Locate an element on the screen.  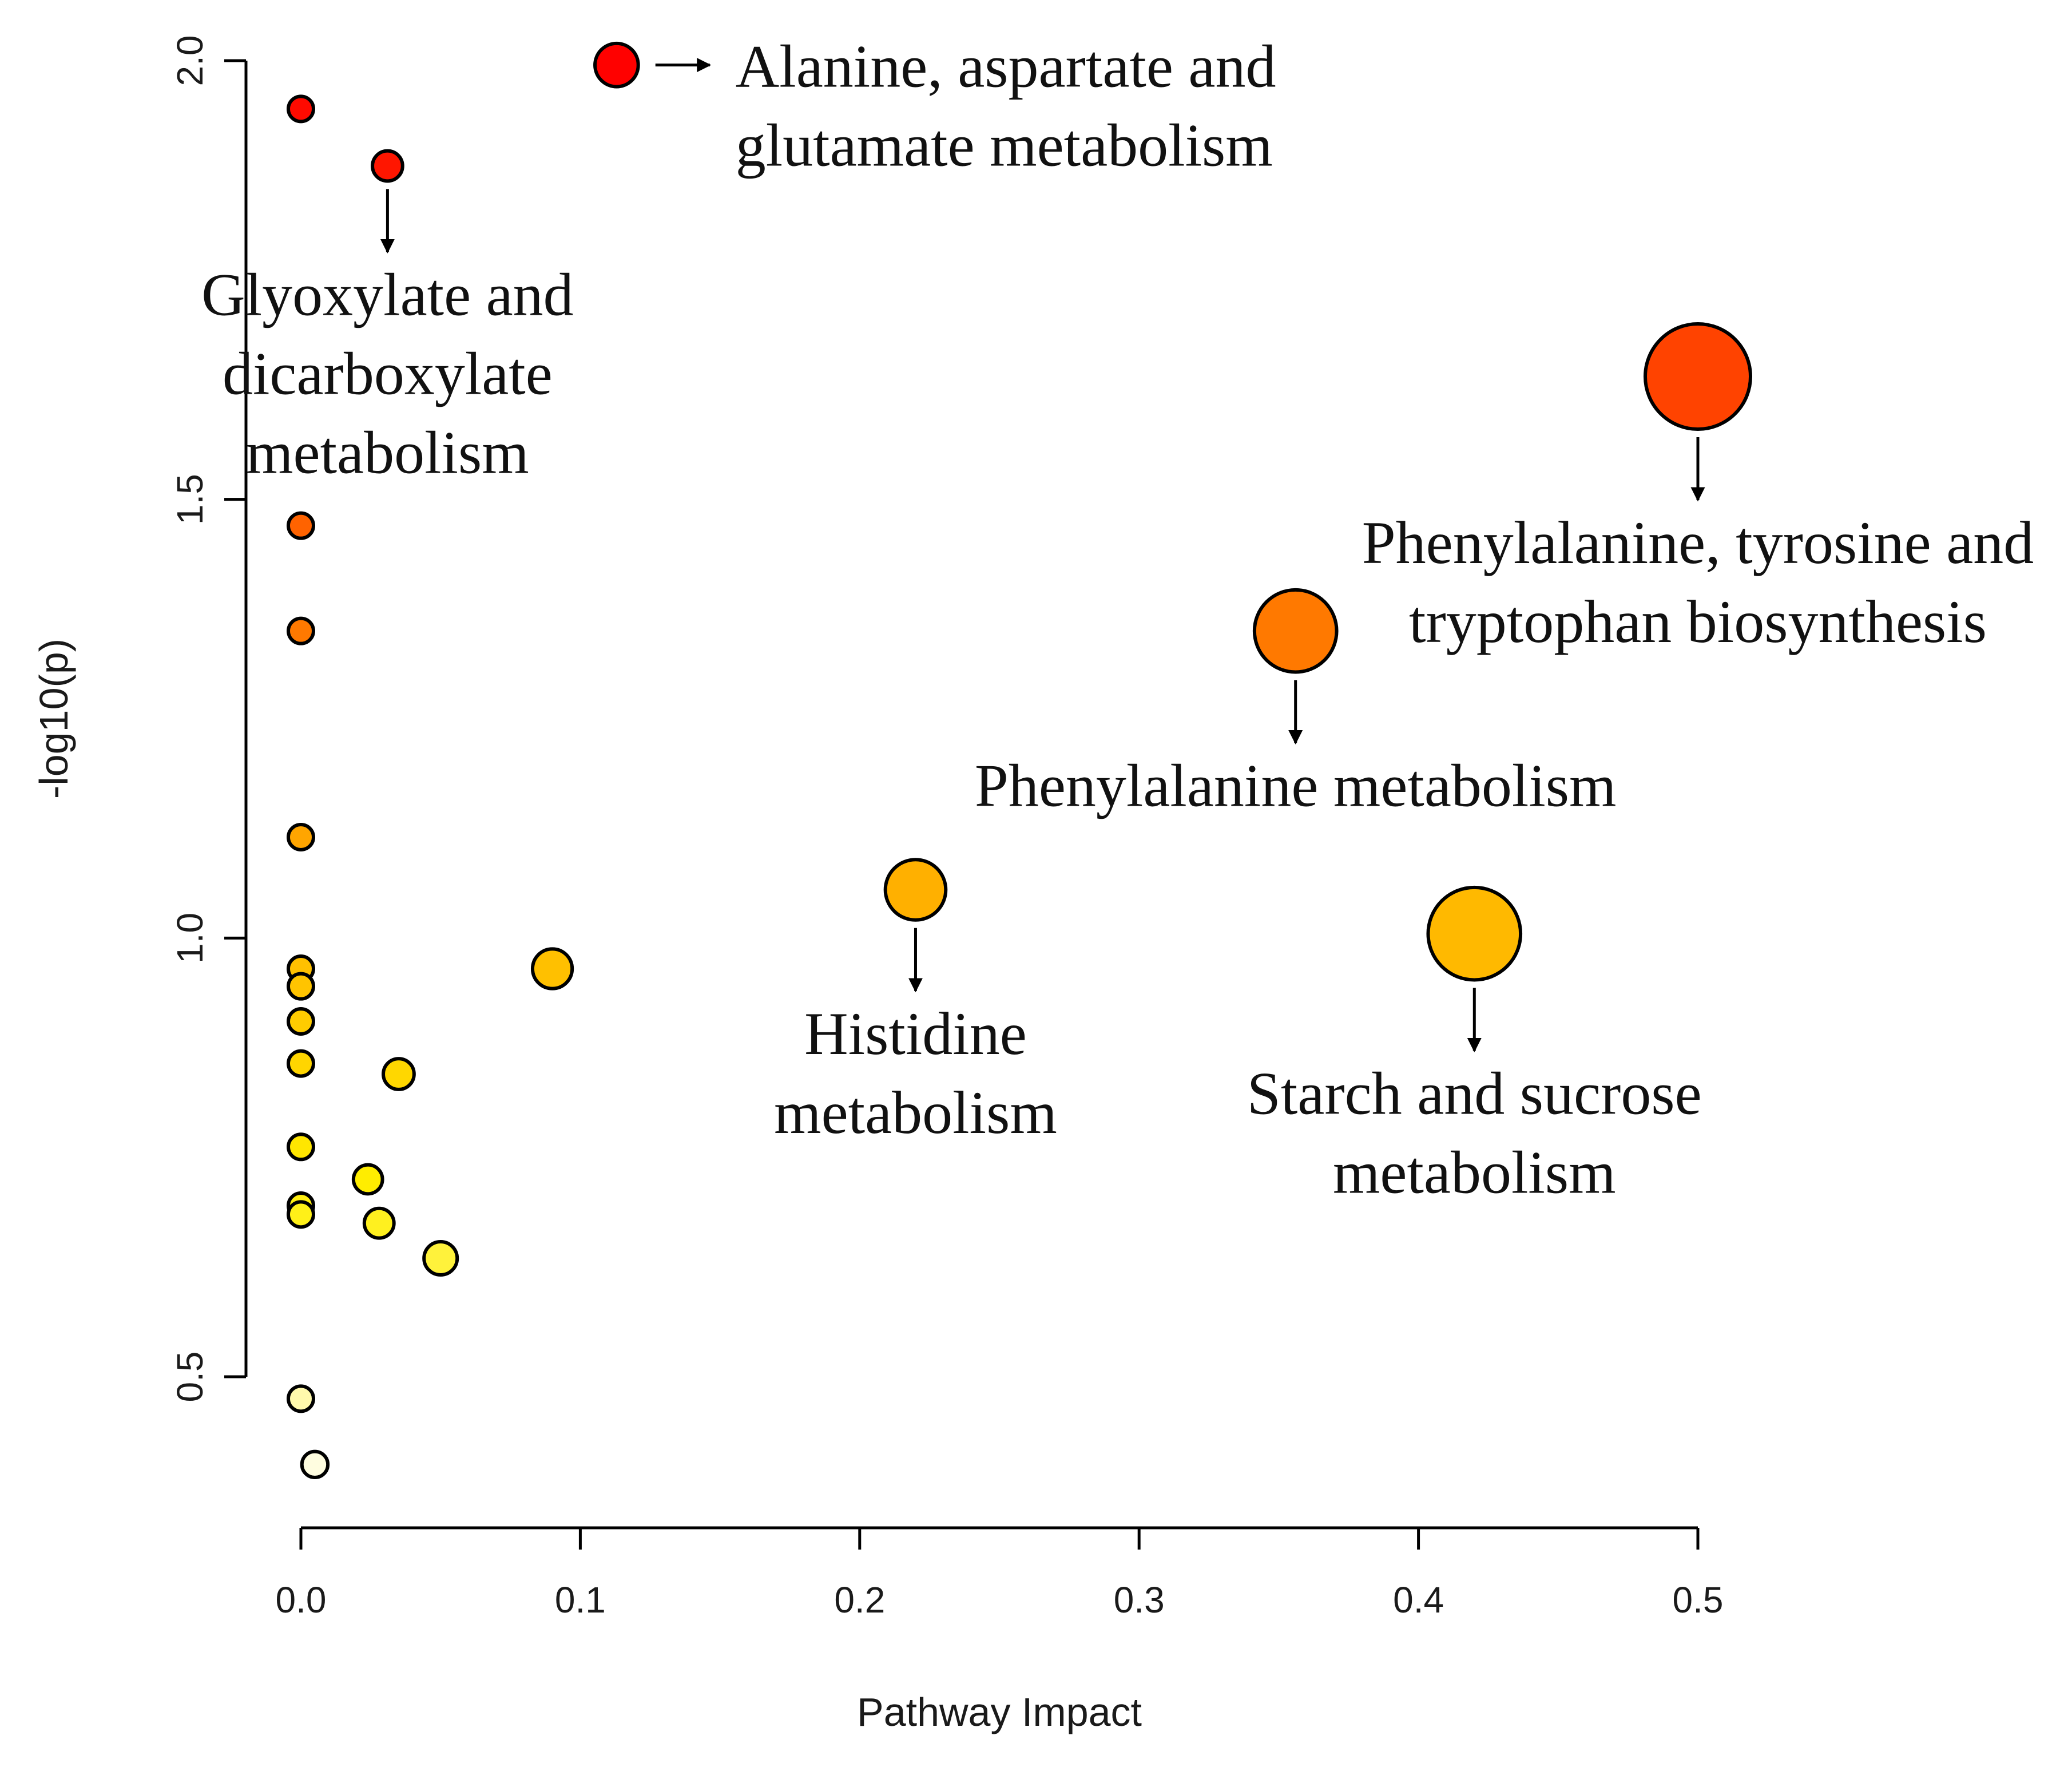
x-tick-label: 0.3 is located at coordinates (1139, 1600).